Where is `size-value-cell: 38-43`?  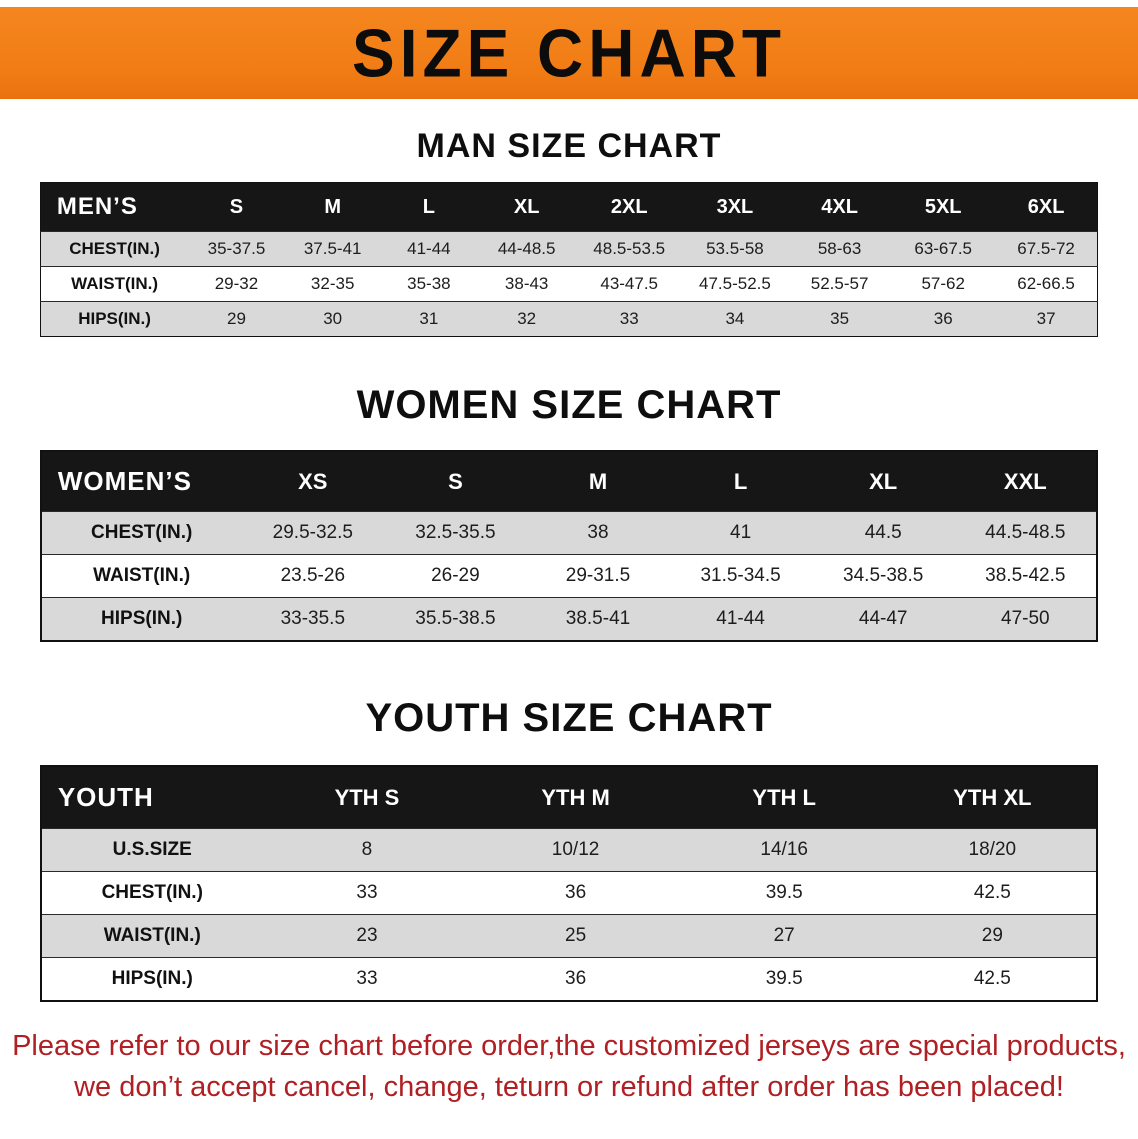
size-value-cell: 38-43 is located at coordinates (526, 283).